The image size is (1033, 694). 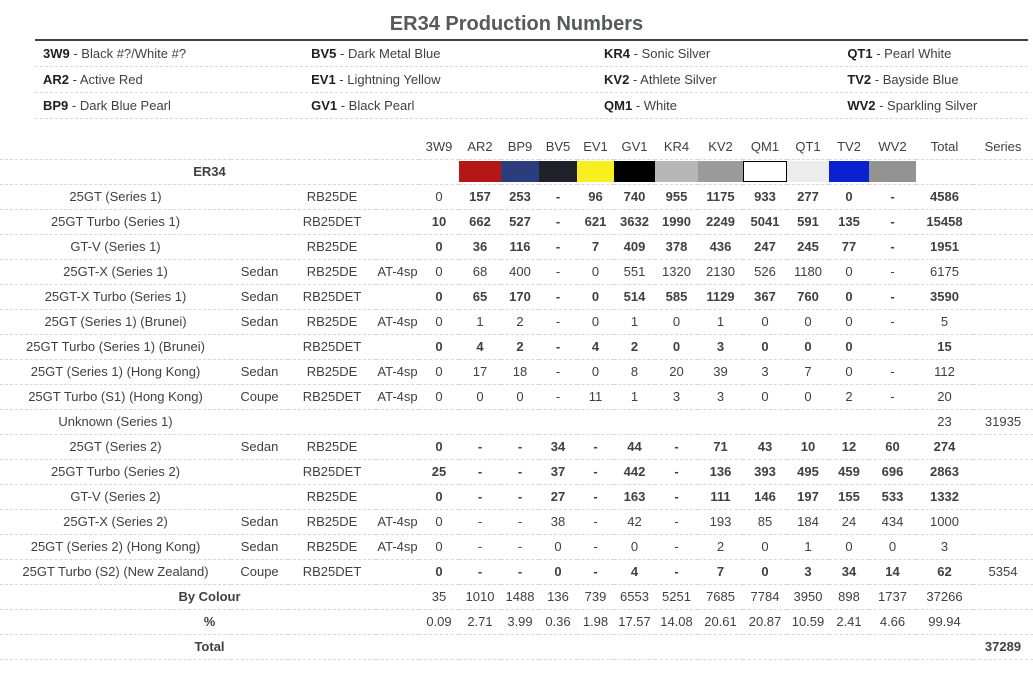 What do you see at coordinates (765, 447) in the screenshot?
I see `value-cell-QM1: 43` at bounding box center [765, 447].